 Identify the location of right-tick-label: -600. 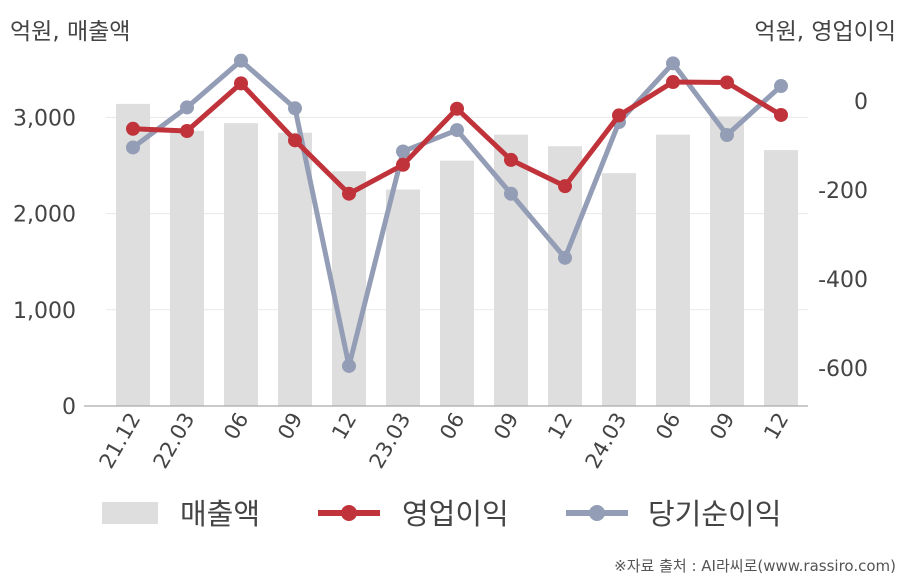
(843, 369).